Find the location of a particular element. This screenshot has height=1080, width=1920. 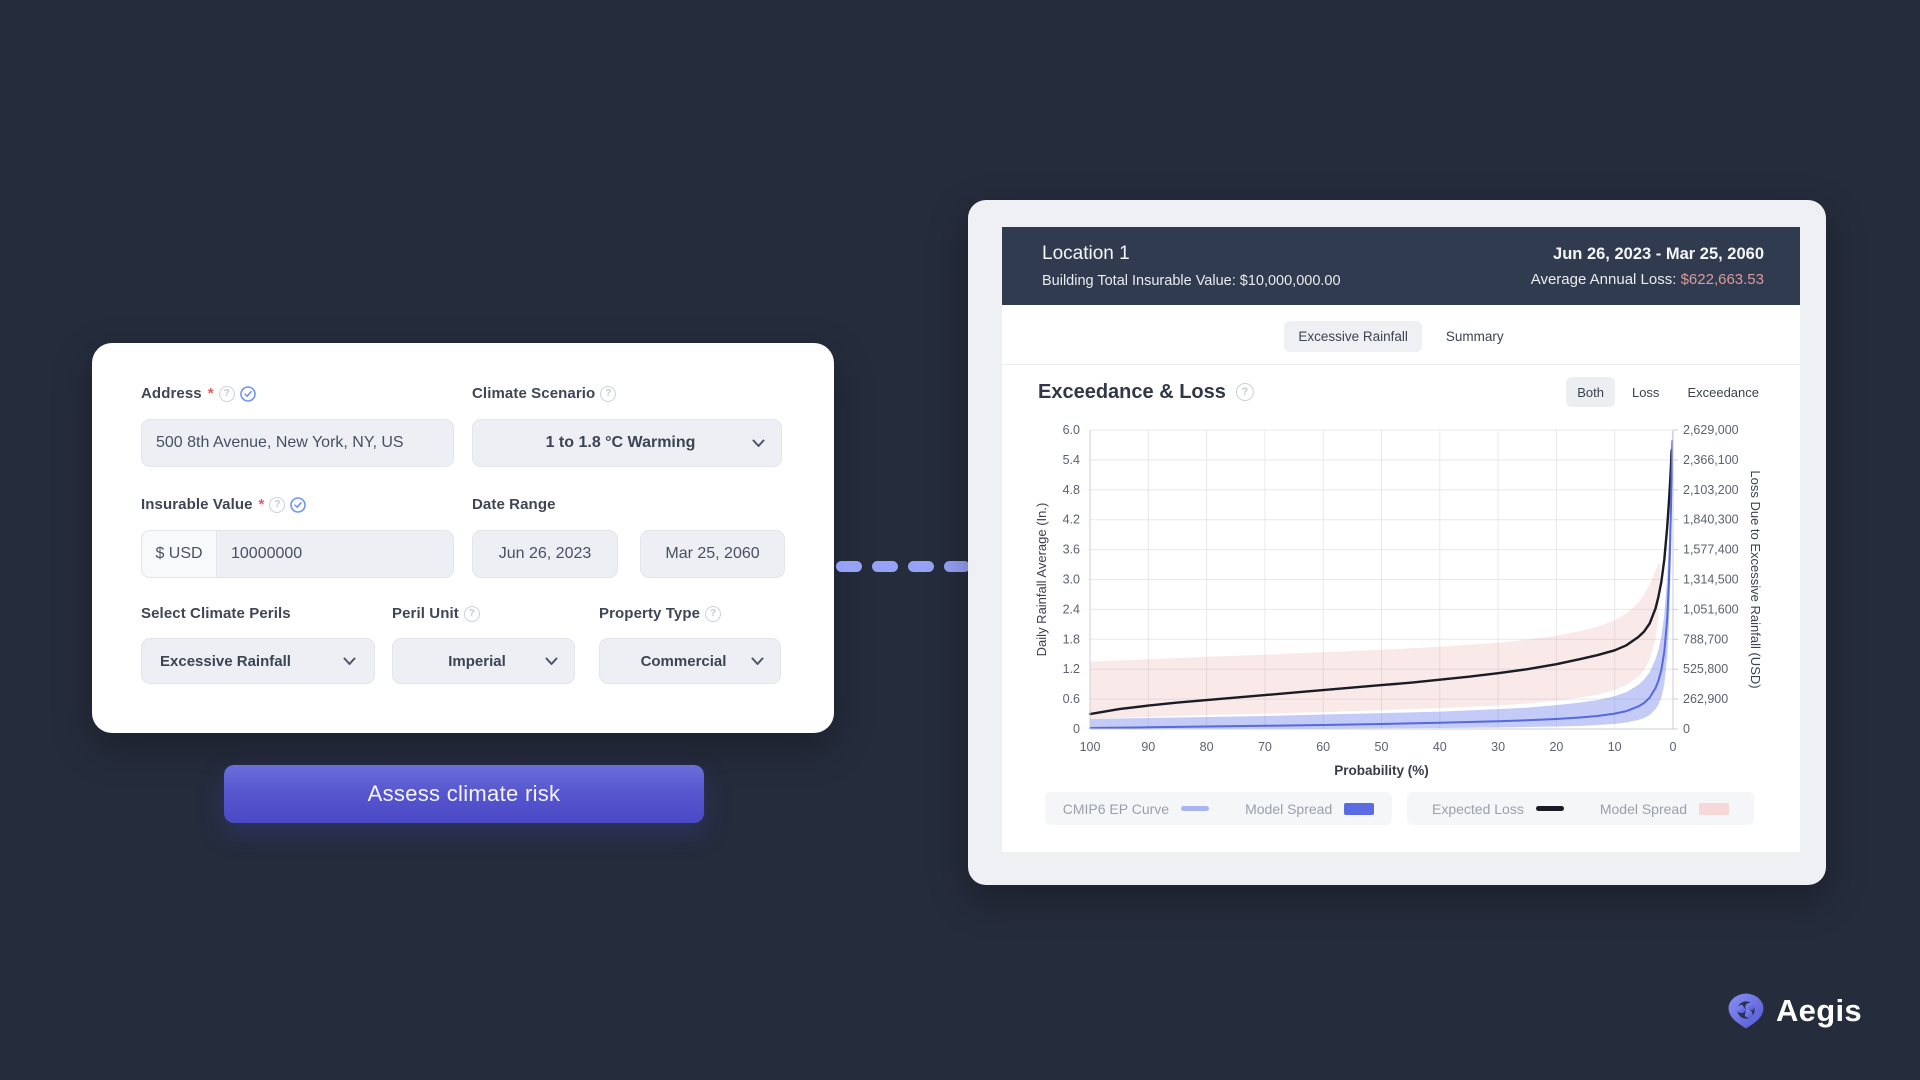

address-input is located at coordinates (297, 443).